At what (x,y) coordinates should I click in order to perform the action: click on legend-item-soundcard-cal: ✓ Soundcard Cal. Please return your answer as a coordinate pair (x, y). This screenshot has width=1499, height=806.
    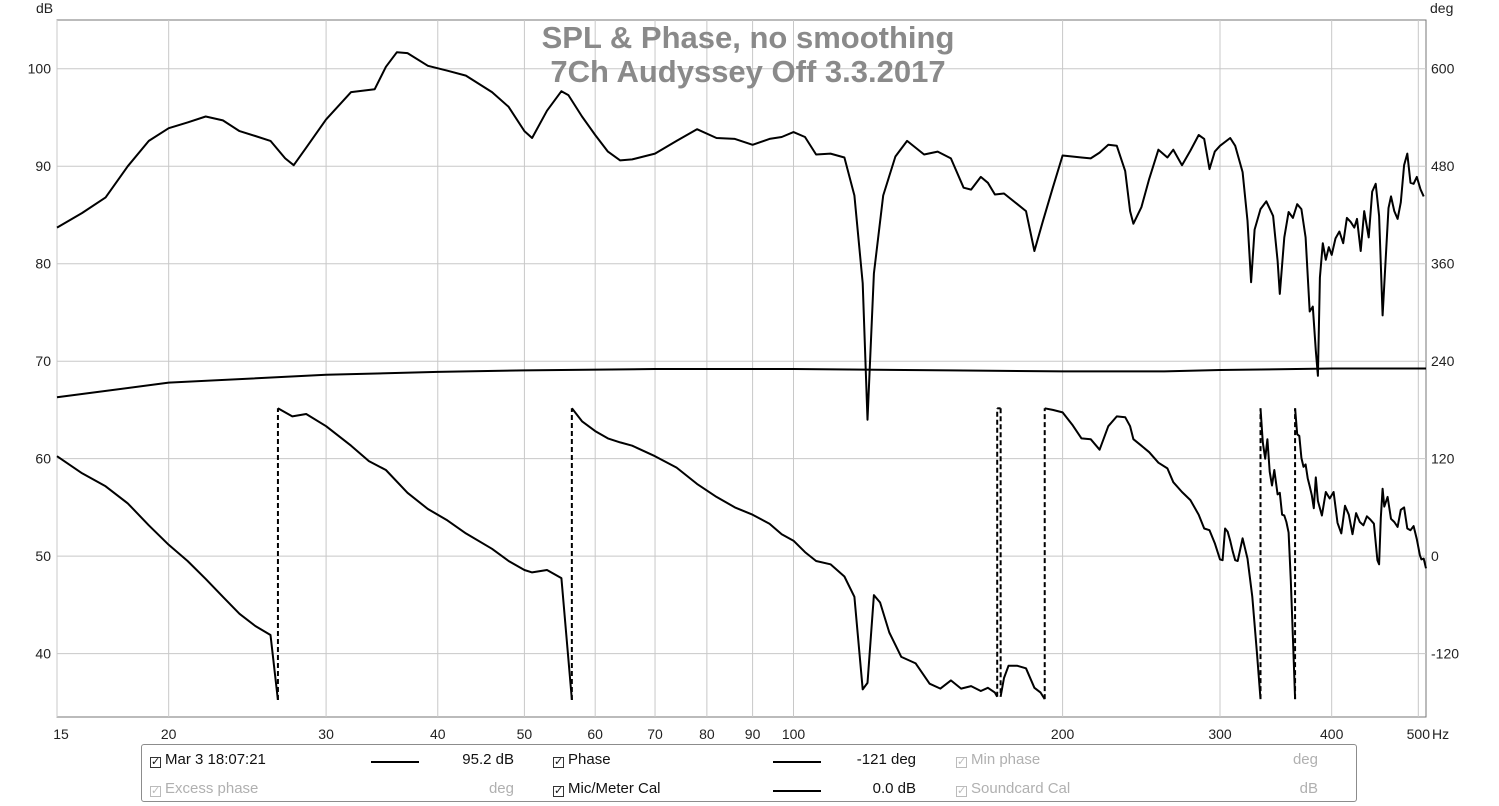
    Looking at the image, I should click on (1013, 788).